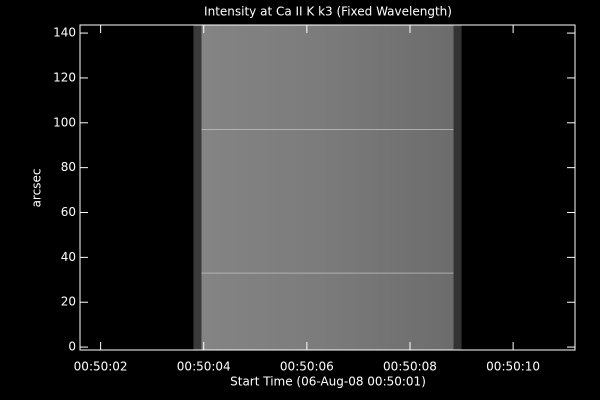 Image resolution: width=600 pixels, height=400 pixels. What do you see at coordinates (101, 367) in the screenshot?
I see `x-tick-label: 00:50:02` at bounding box center [101, 367].